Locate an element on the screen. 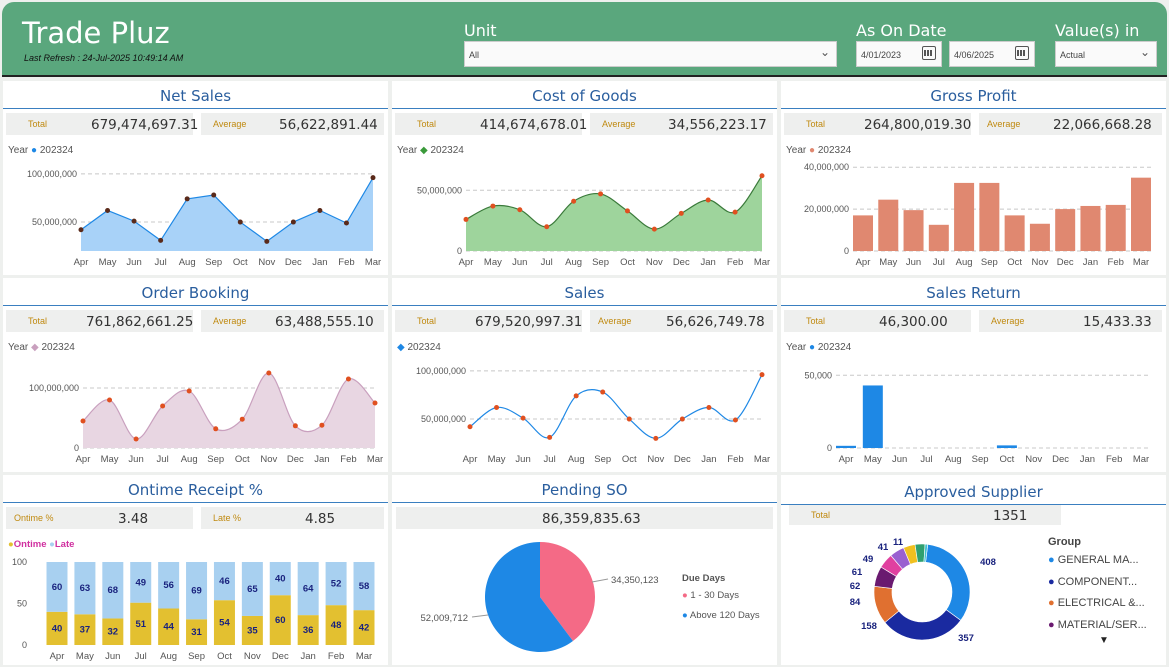 This screenshot has width=1169, height=667. date-from-field: 4/01/2023 is located at coordinates (899, 54).